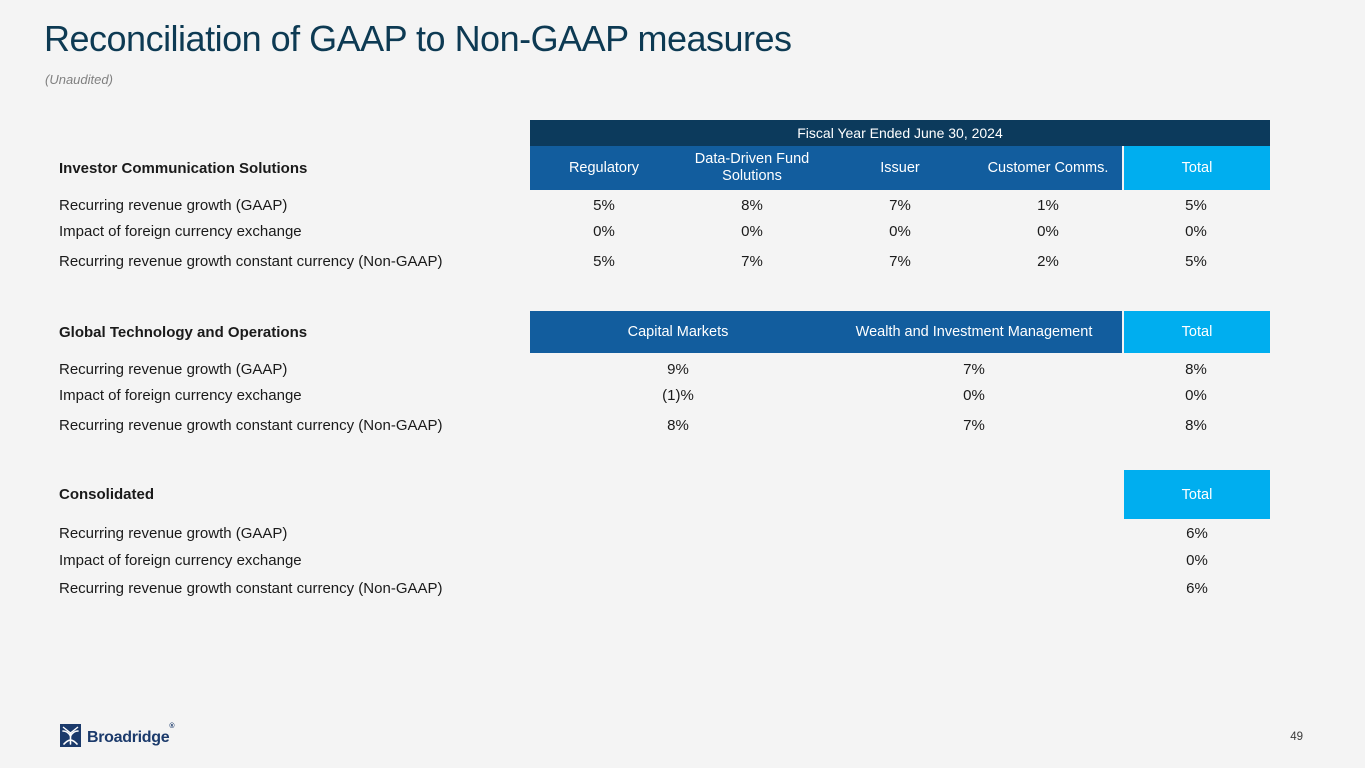  Describe the element at coordinates (974, 331) in the screenshot. I see `column-header-wealth-investment-management: Wealth and Investment Management` at that location.